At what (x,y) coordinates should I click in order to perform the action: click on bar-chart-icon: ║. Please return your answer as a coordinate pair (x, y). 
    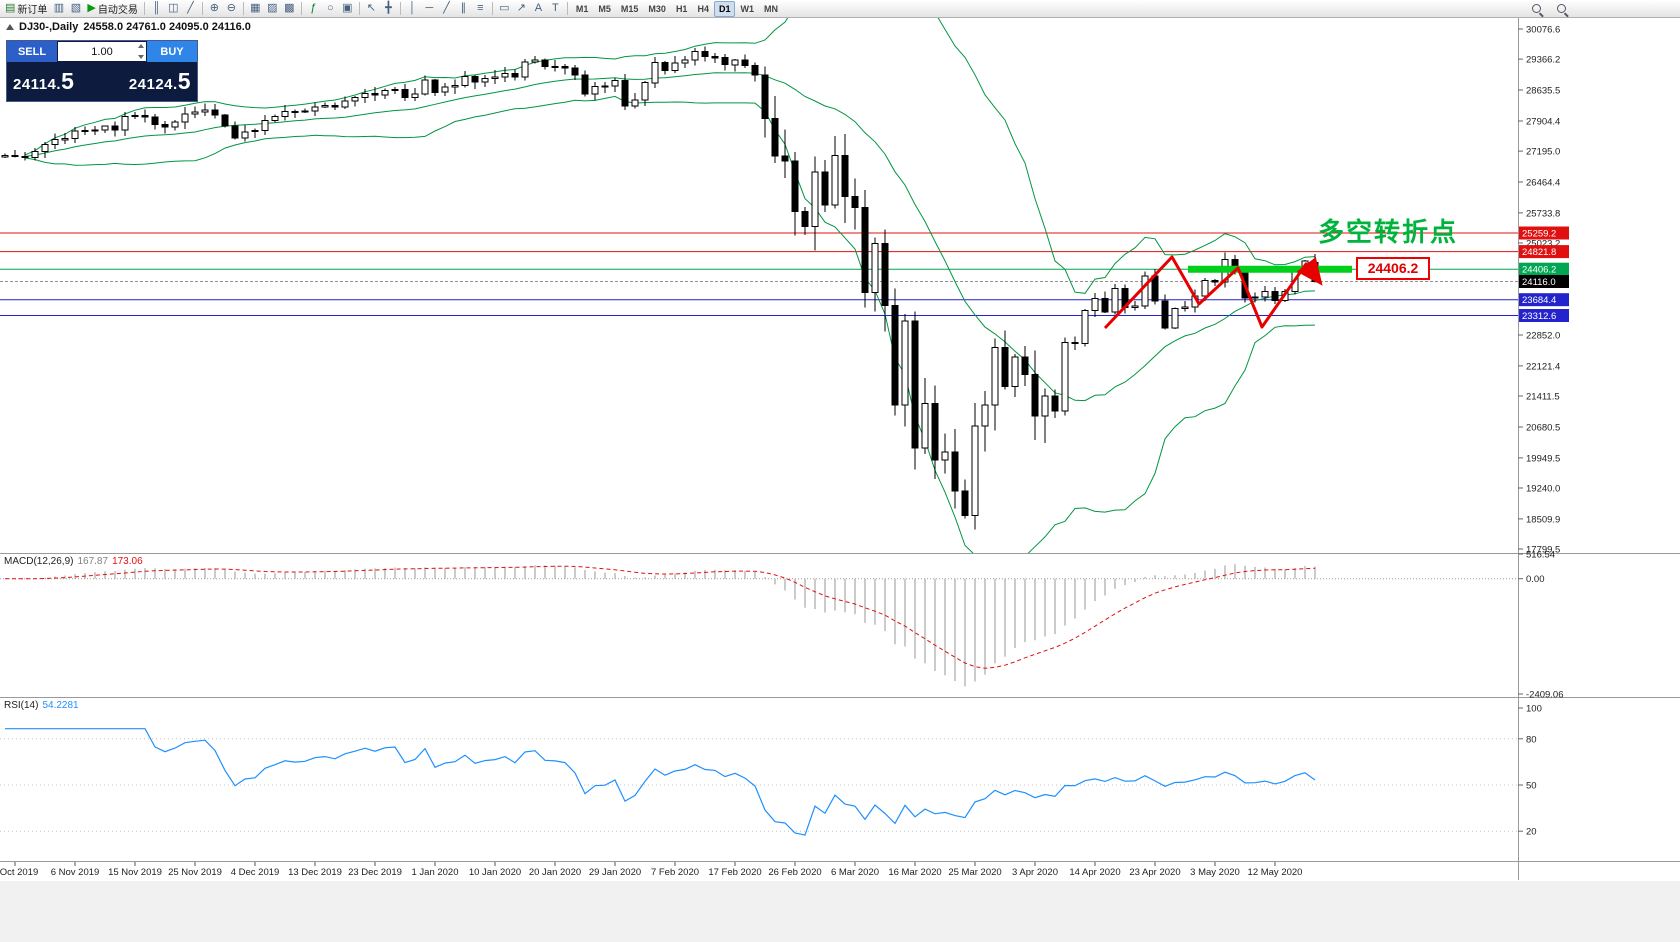
    Looking at the image, I should click on (156, 8).